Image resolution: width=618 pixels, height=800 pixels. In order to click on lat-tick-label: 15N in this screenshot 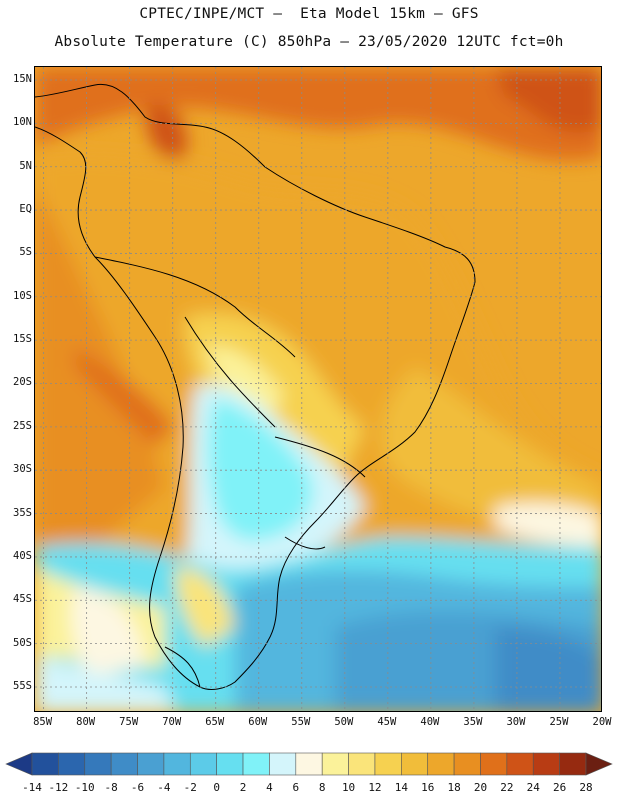, I will do `click(22, 79)`.